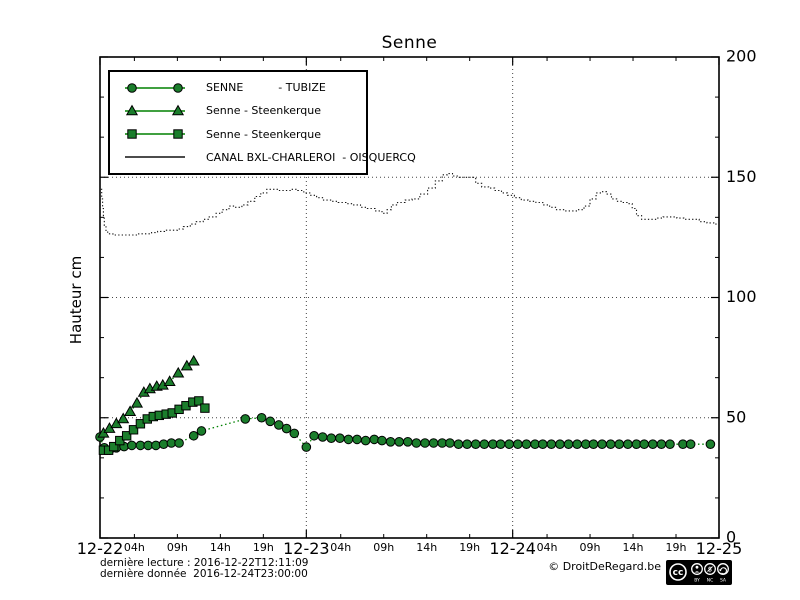 This screenshot has height=600, width=800. What do you see at coordinates (100, 548) in the screenshot?
I see `x-day-label: 12-22` at bounding box center [100, 548].